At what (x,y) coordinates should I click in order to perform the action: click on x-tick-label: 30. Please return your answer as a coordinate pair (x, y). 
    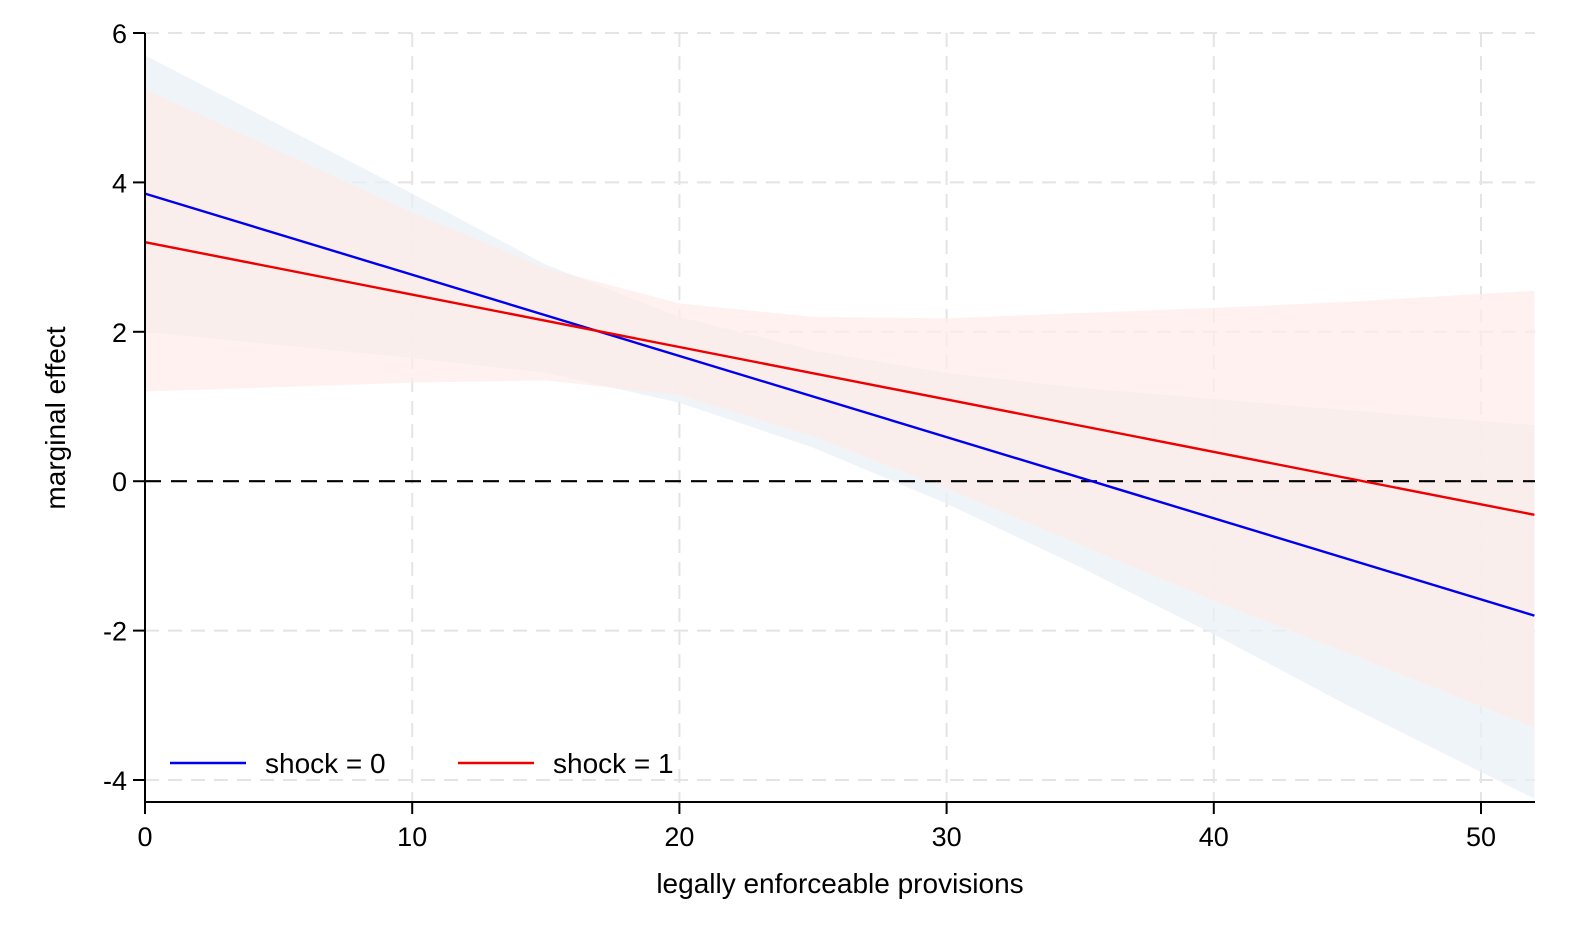
    Looking at the image, I should click on (947, 837).